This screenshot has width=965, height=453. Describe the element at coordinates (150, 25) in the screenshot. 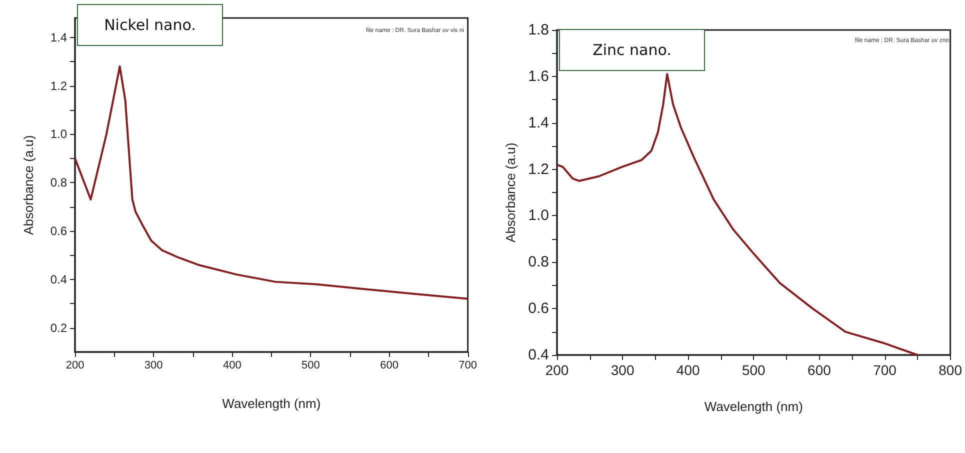

I see `label-box: Nickel nano.` at that location.